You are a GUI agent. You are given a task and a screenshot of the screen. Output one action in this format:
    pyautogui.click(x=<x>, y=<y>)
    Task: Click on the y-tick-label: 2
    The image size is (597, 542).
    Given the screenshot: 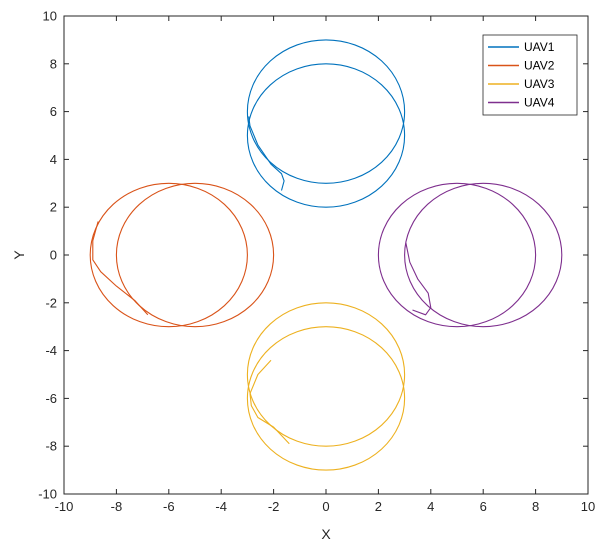 What is the action you would take?
    pyautogui.click(x=53, y=207)
    